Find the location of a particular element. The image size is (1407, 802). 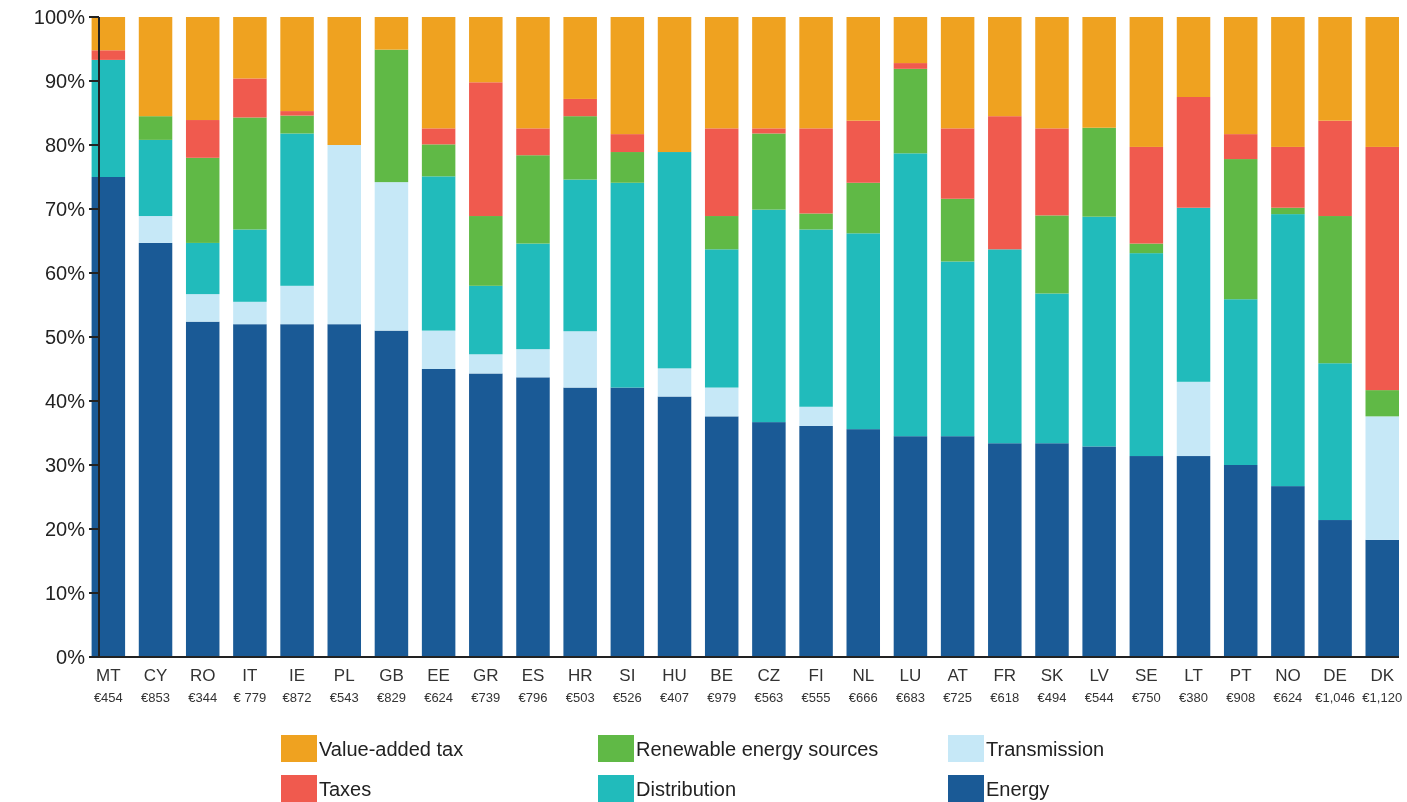

x-tick-label: NL €666 is located at coordinates (863, 685).